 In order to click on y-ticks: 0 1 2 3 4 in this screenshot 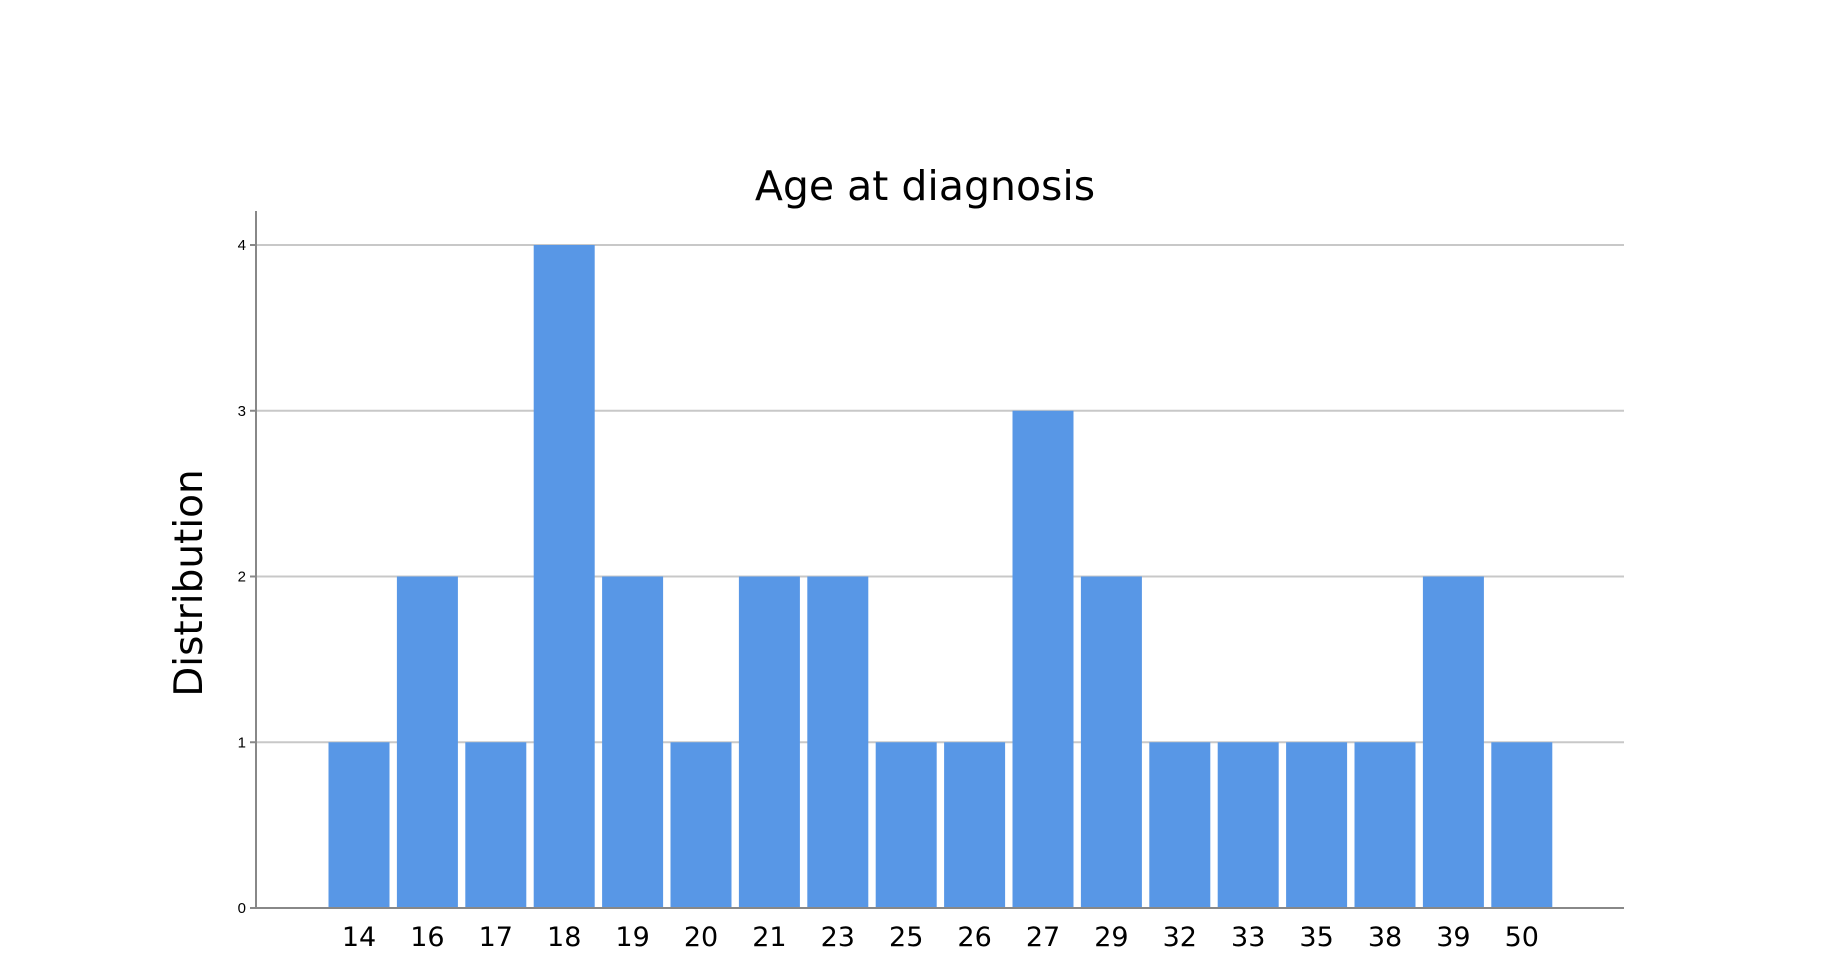, I will do `click(247, 577)`.